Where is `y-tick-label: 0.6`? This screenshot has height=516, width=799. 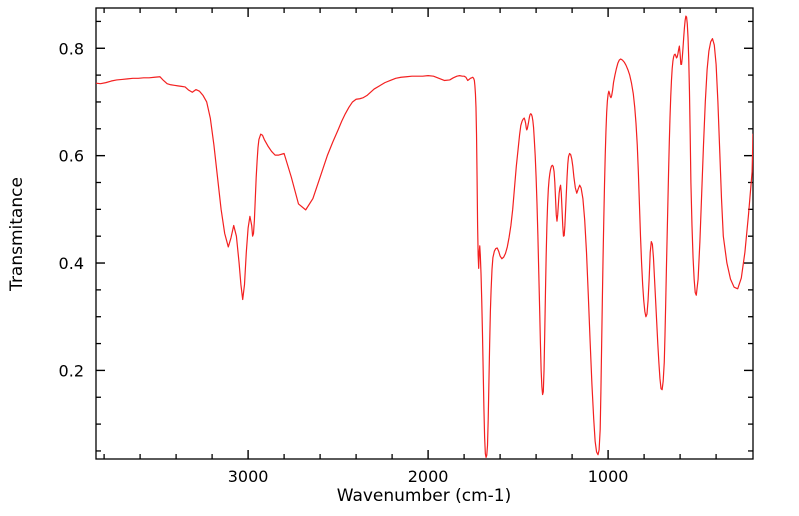
y-tick-label: 0.6 is located at coordinates (71, 156).